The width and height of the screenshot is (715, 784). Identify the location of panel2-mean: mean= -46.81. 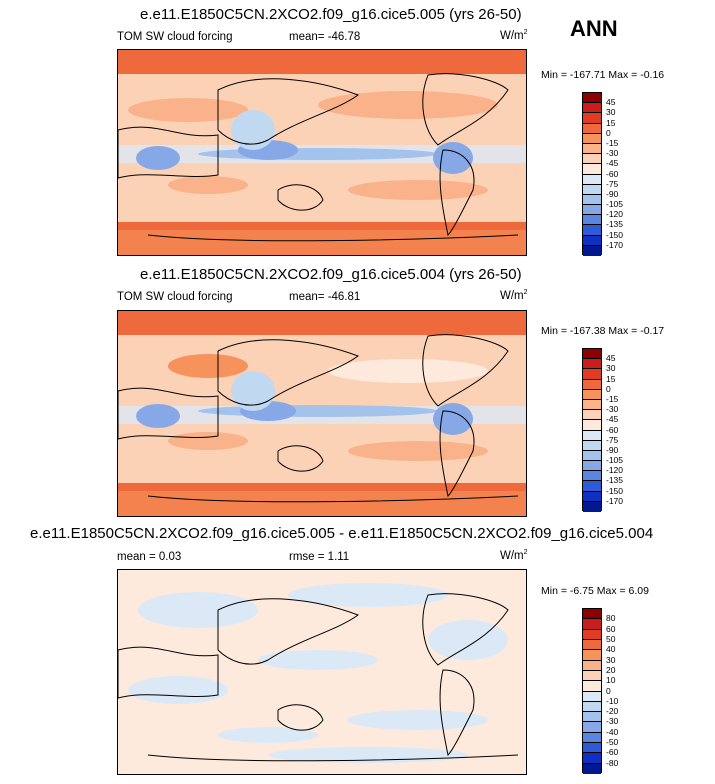
(324, 297).